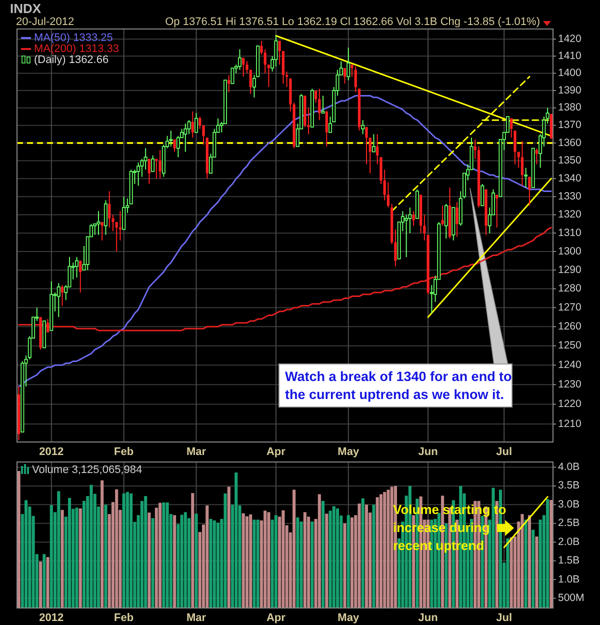 This screenshot has width=600, height=625. I want to click on y-tick-label: 1220, so click(570, 404).